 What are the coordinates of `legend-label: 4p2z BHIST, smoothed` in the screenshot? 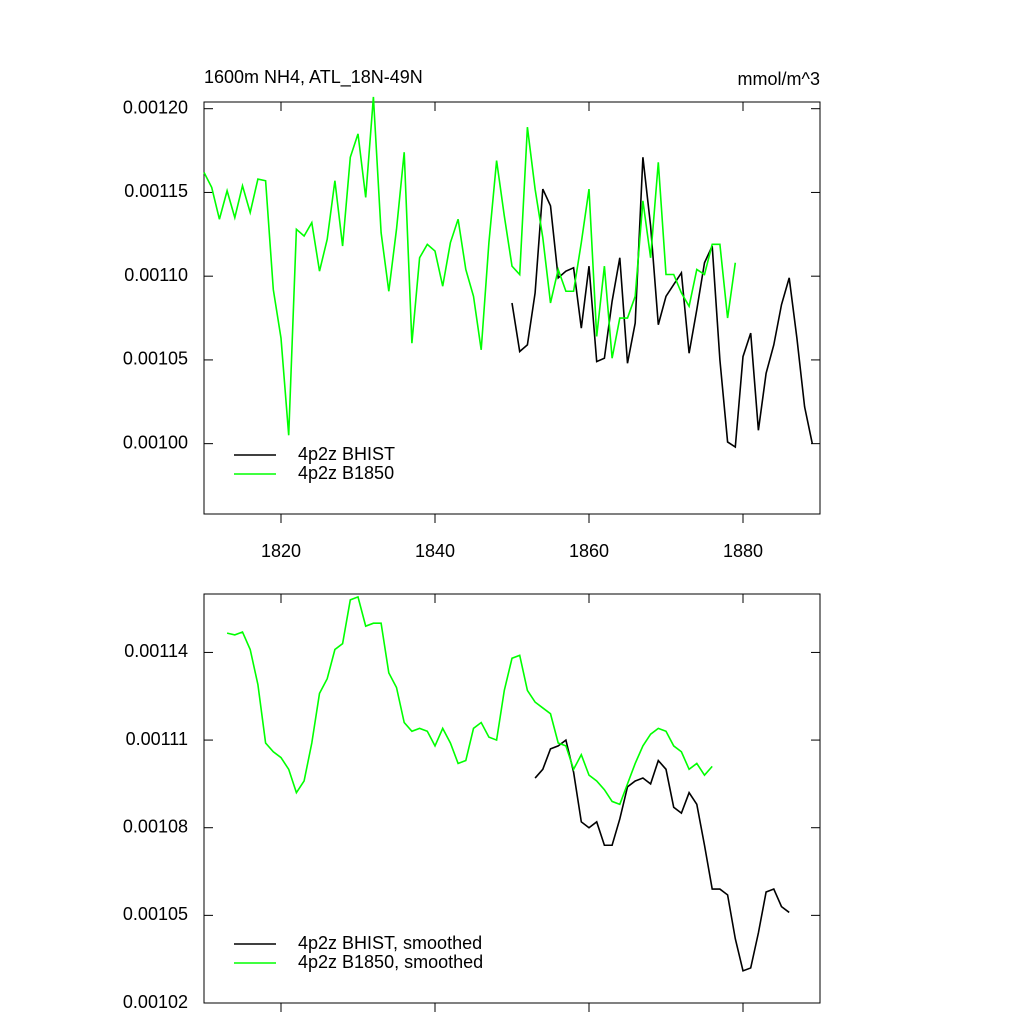 It's located at (390, 943).